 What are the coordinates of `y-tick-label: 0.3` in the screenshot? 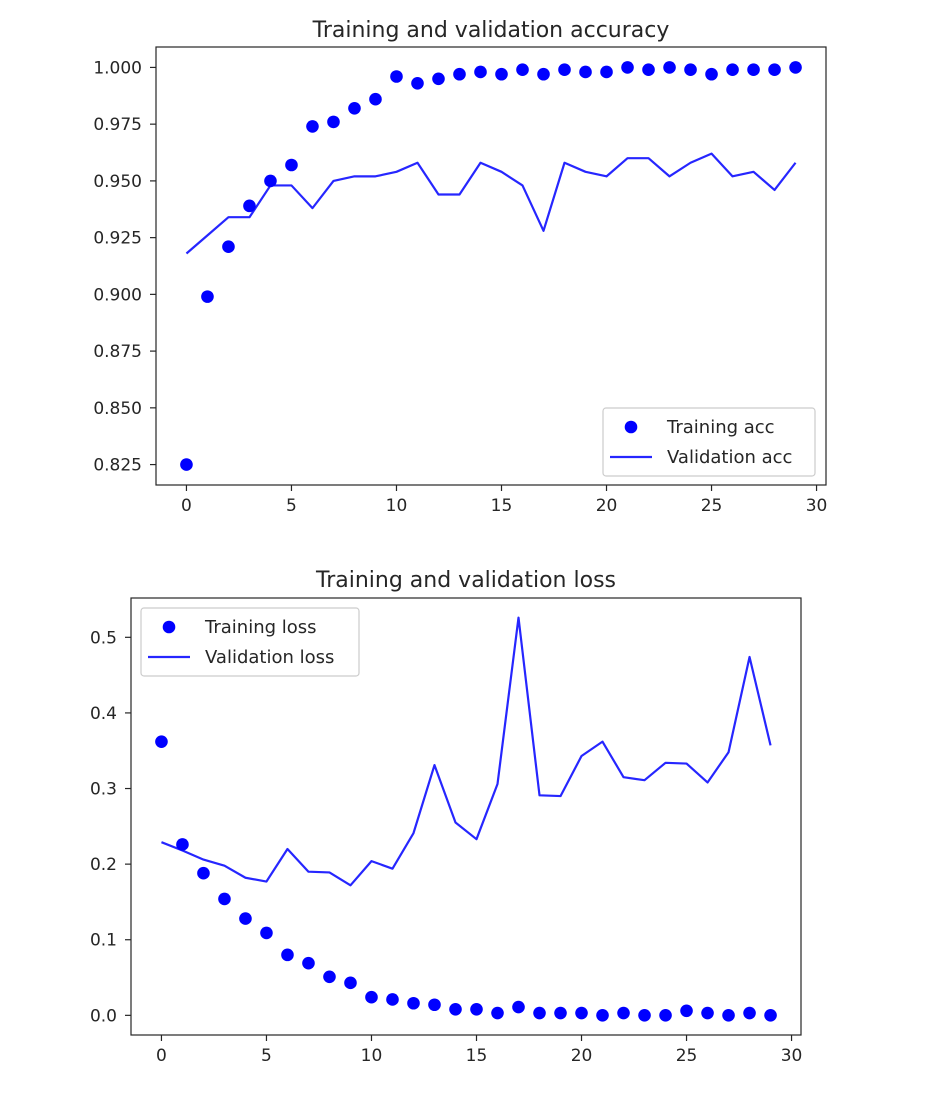 It's located at (103, 790).